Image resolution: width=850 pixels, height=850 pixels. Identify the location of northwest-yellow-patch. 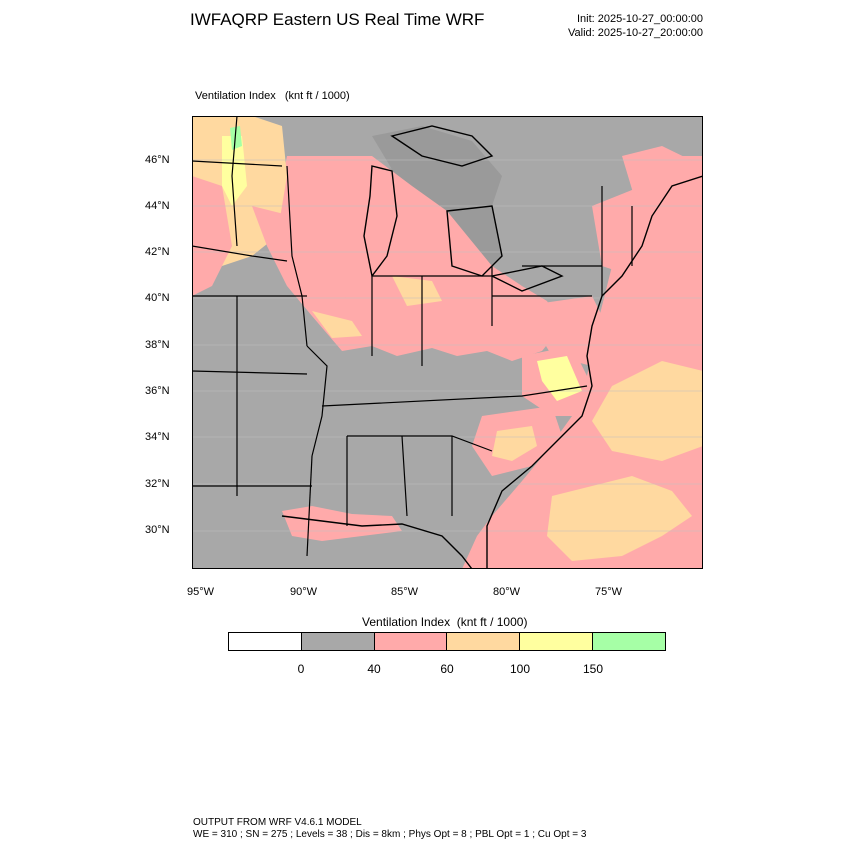
(234, 171).